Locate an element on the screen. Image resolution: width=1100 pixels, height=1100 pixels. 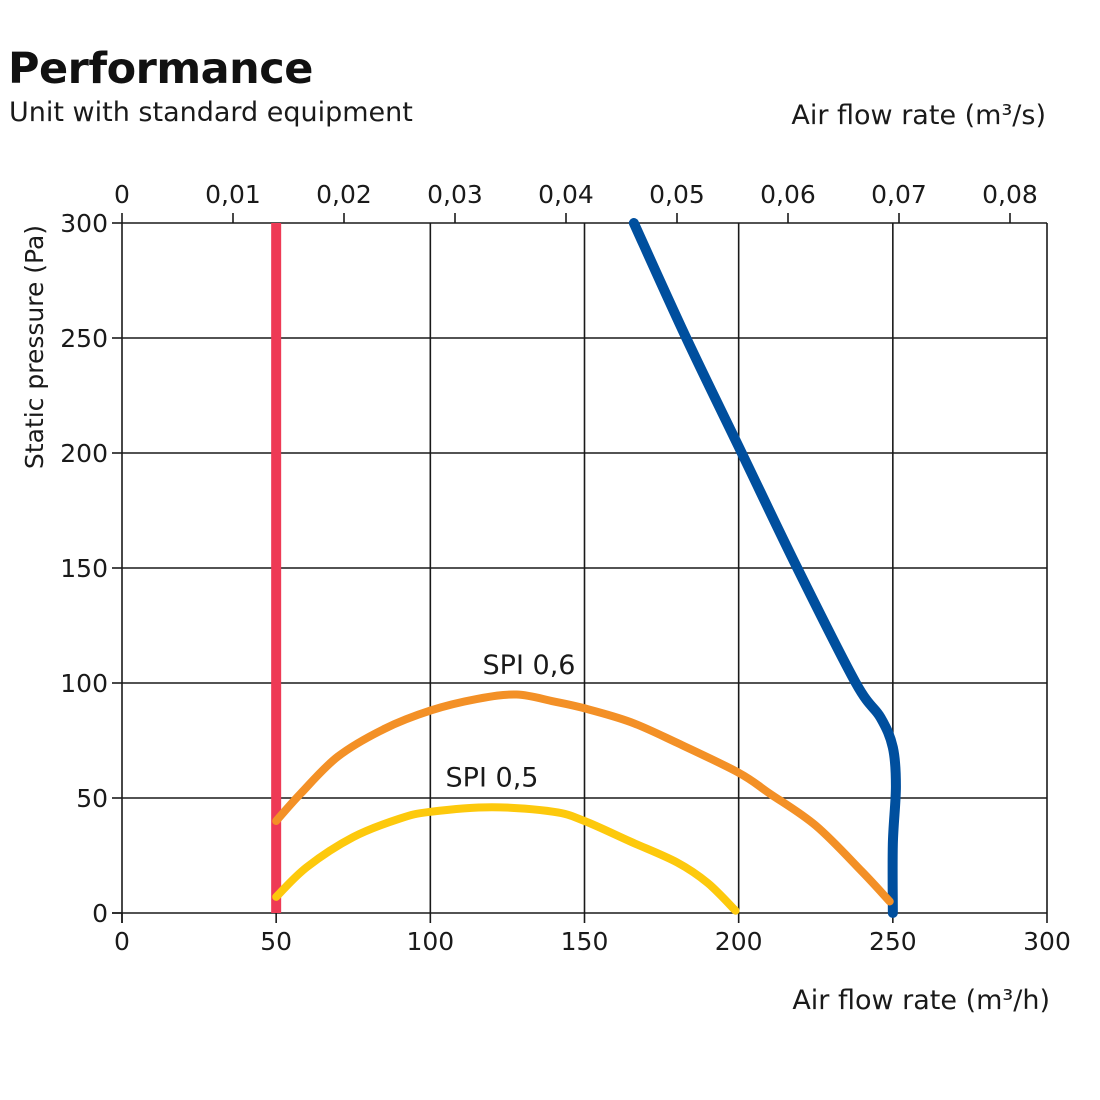
y-tick-label: 100 is located at coordinates (84, 683).